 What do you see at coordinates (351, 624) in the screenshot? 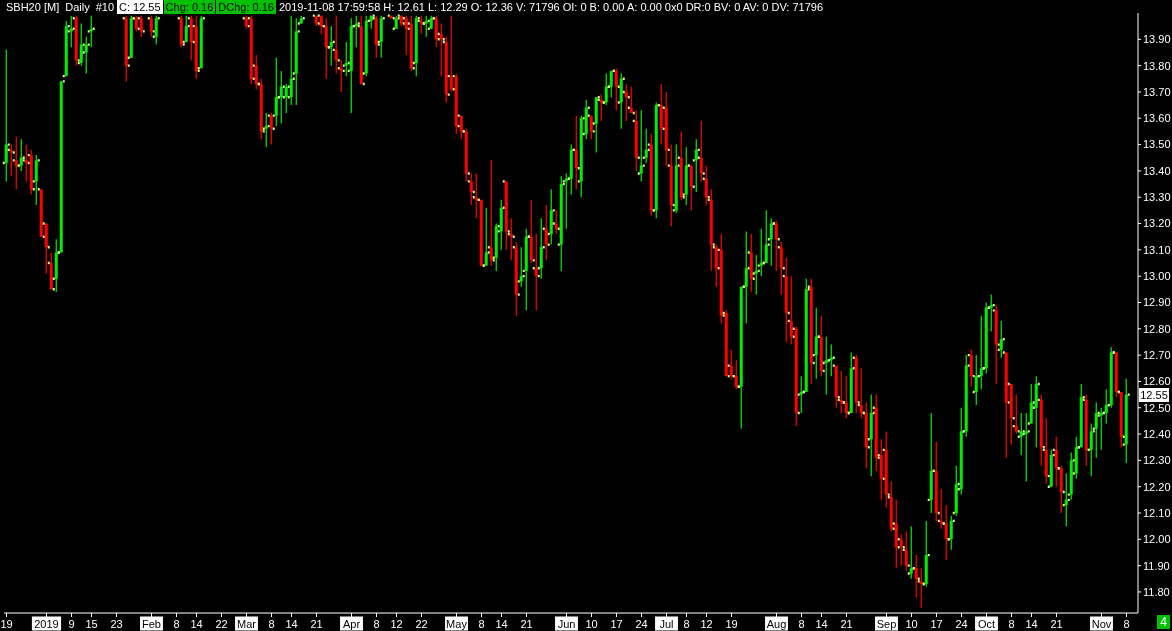
I see `x-tick-label: Apr` at bounding box center [351, 624].